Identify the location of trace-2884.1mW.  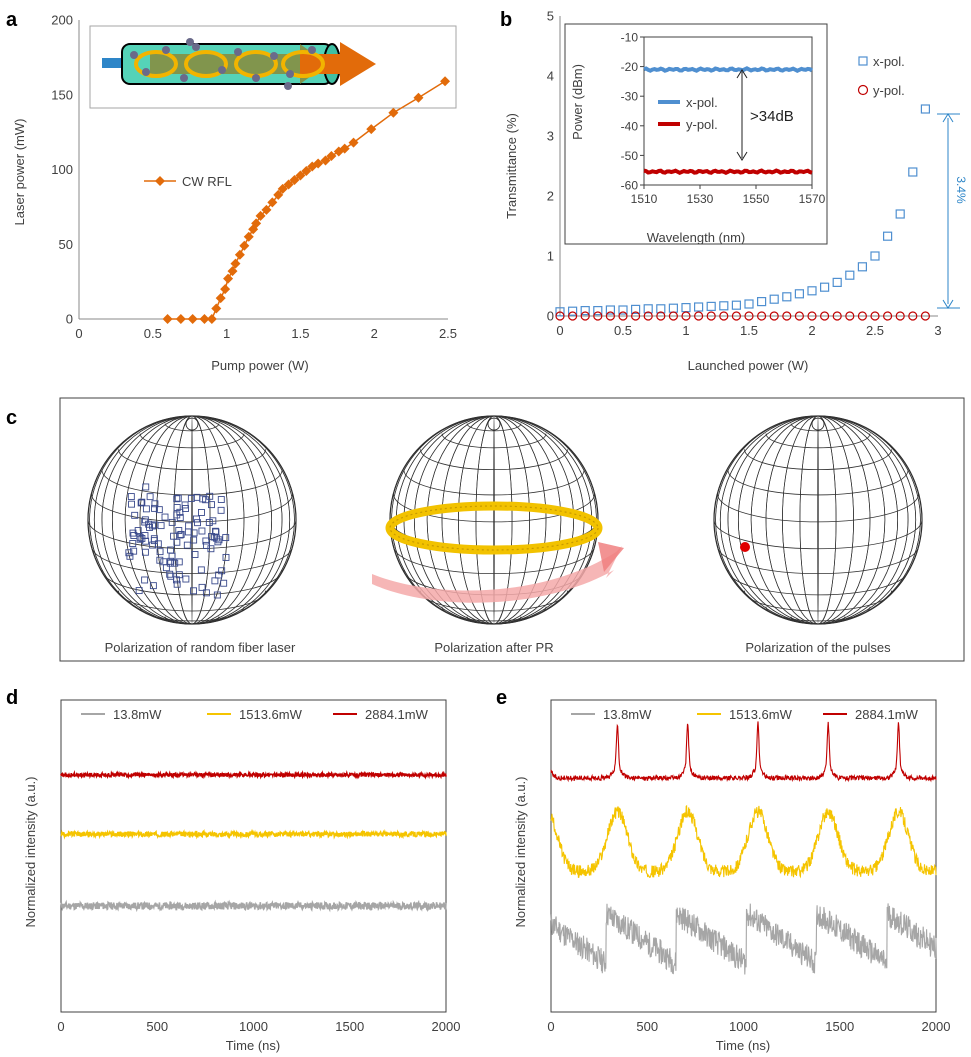
(253, 774).